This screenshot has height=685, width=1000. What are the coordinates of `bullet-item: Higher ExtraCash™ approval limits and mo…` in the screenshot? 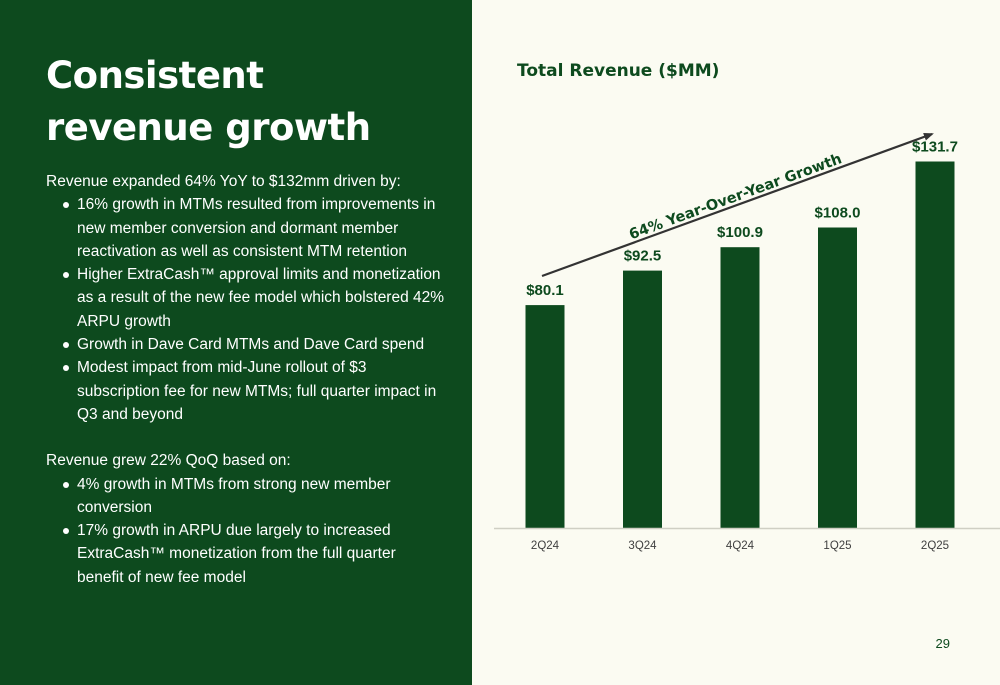 It's located at (254, 298).